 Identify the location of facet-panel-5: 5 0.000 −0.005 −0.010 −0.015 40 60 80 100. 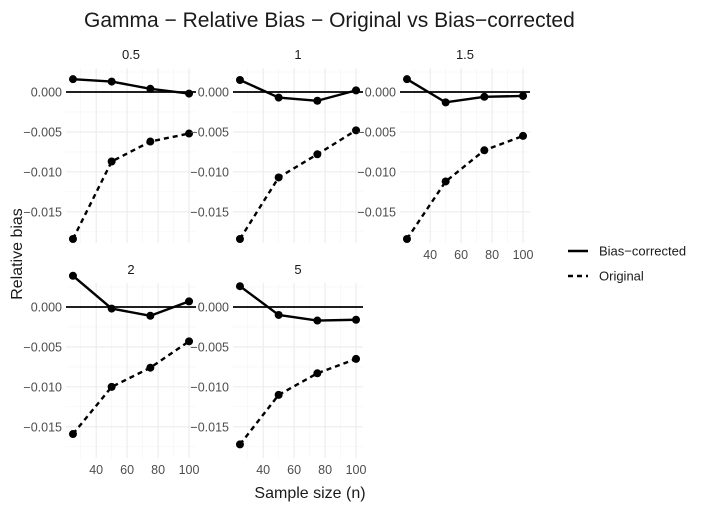
(278, 369).